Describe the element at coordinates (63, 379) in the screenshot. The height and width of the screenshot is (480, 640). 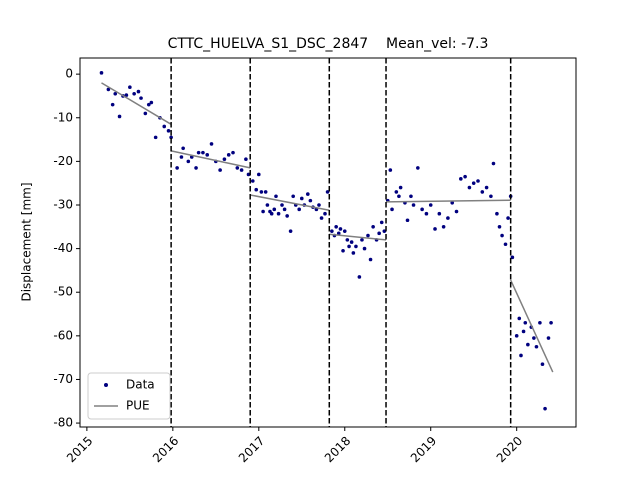
I see `y-tick-label: -70` at that location.